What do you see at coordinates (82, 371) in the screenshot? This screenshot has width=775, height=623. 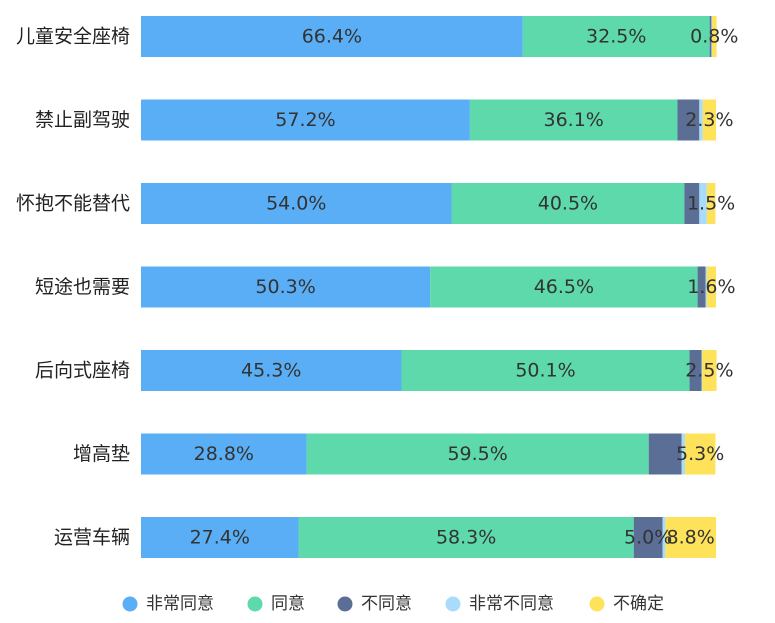 I see `category-label: 后向式座椅` at bounding box center [82, 371].